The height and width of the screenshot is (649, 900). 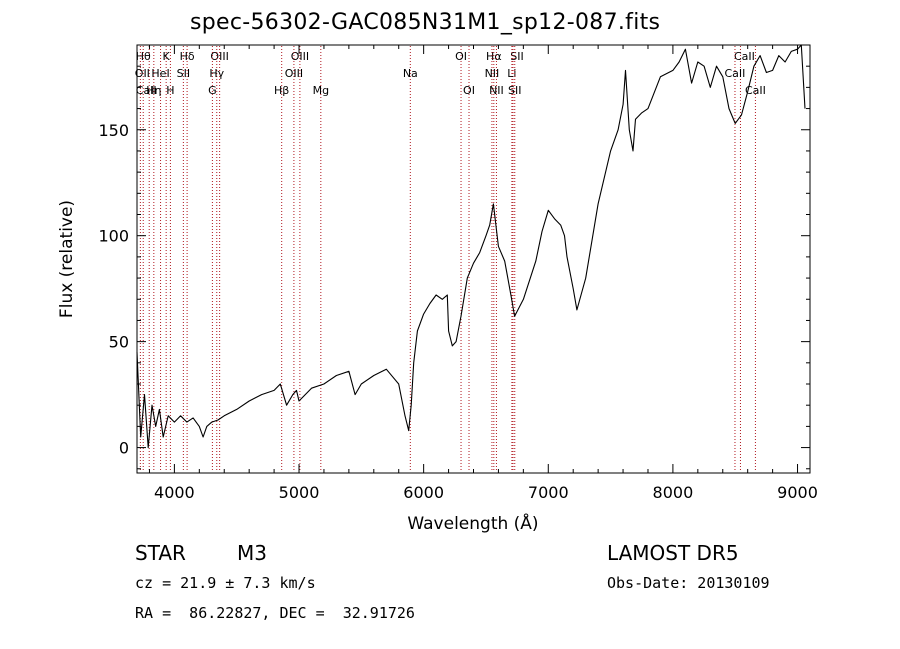 I want to click on line-label: Hγ, so click(x=216, y=73).